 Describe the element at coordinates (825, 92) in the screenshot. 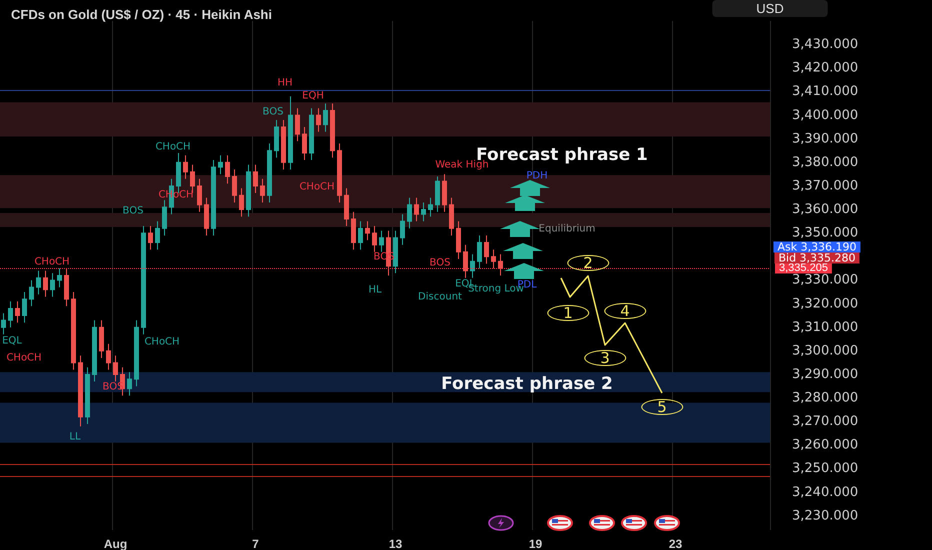

I see `y-tick-label: 3,410.000` at that location.